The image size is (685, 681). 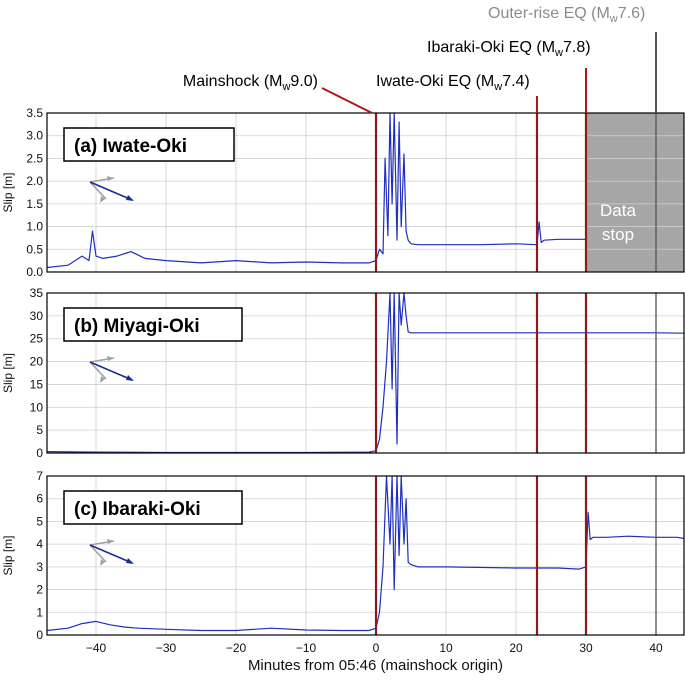 What do you see at coordinates (250, 83) in the screenshot?
I see `event-label-mainshock: Mainshock (Mw9.0)` at bounding box center [250, 83].